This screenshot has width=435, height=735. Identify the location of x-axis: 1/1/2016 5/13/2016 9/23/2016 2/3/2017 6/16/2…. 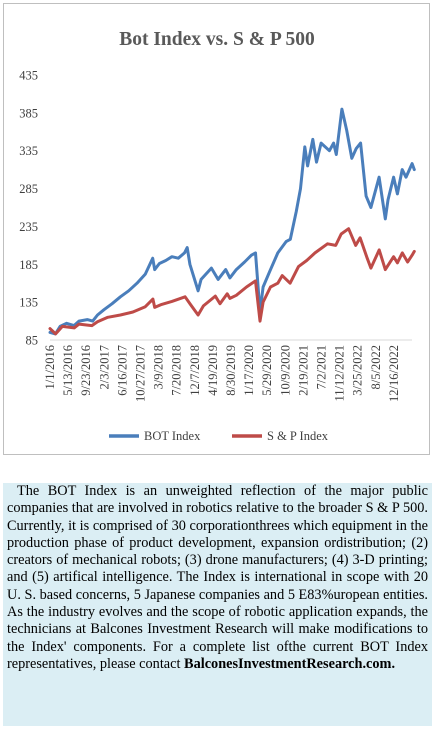
(227, 370).